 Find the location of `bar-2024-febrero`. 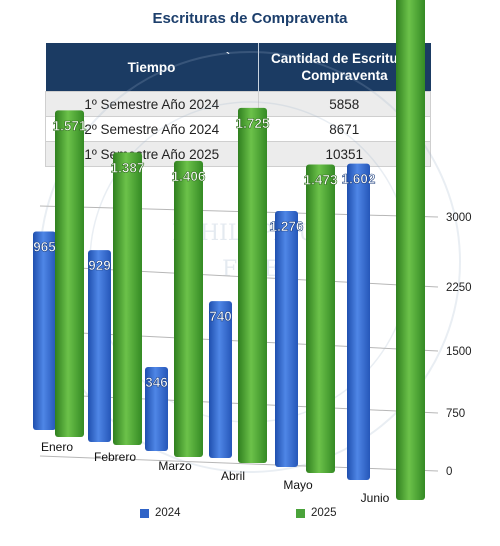

bar-2024-febrero is located at coordinates (99, 346).